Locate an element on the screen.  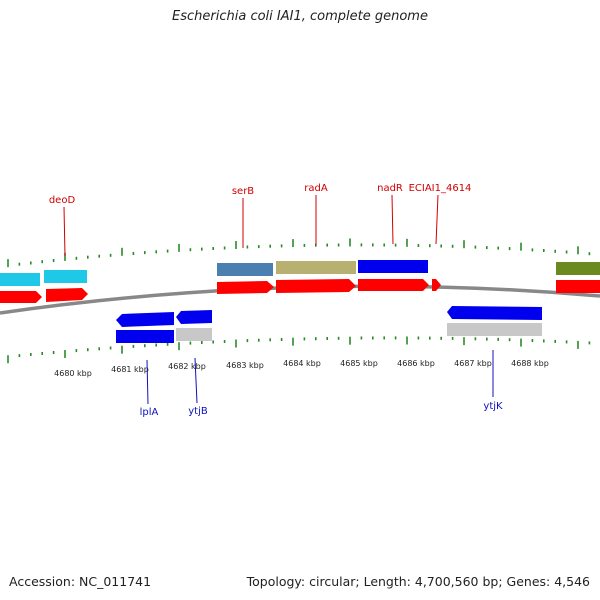
forward-features-row1 is located at coordinates (300, 273).